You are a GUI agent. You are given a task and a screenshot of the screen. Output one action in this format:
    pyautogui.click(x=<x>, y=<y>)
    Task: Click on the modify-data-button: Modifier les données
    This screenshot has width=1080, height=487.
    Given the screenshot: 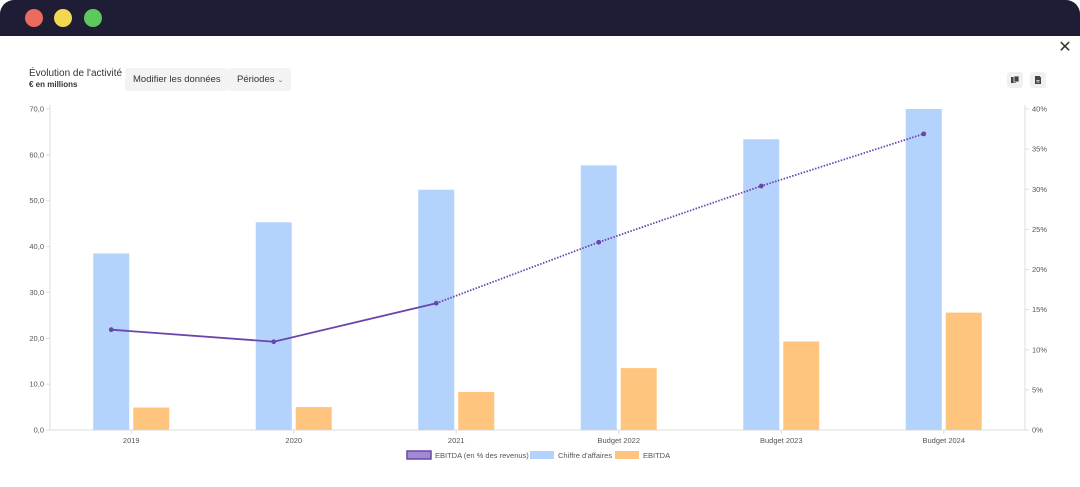 What is the action you would take?
    pyautogui.click(x=177, y=79)
    